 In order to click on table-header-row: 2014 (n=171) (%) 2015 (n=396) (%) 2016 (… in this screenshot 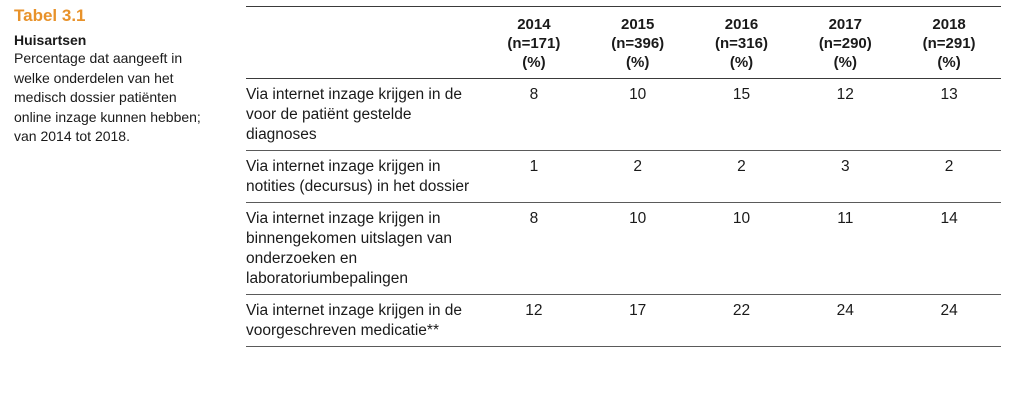, I will do `click(623, 42)`.